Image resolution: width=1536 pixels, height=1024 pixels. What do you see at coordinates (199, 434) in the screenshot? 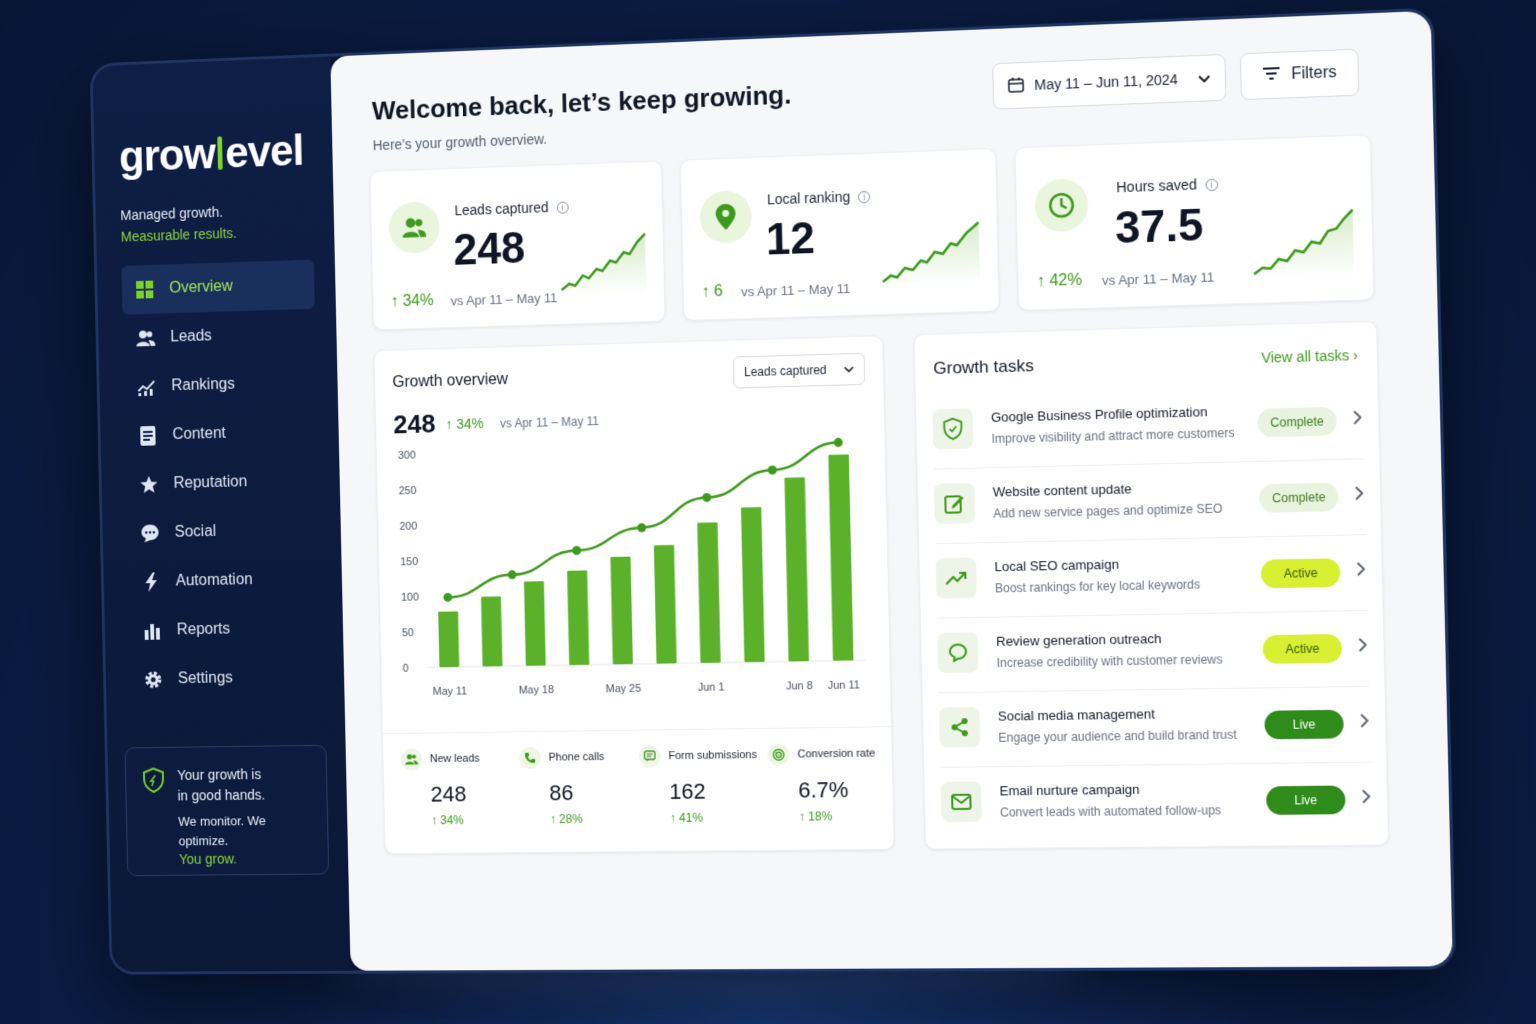
I see `sidebar-item-label: Content` at bounding box center [199, 434].